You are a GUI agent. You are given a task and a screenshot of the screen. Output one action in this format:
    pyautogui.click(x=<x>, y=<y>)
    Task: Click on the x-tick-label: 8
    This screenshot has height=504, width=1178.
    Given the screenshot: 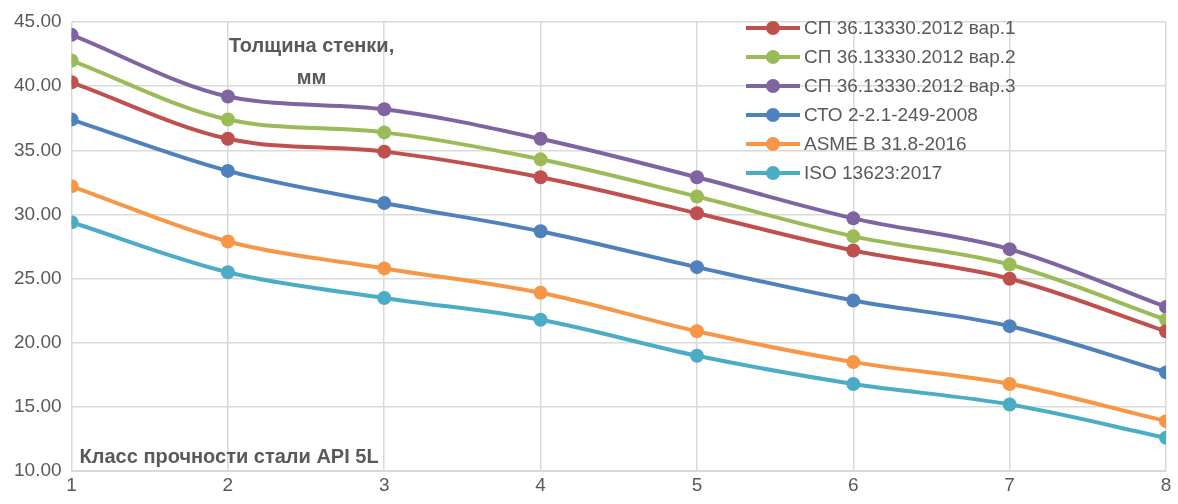 What is the action you would take?
    pyautogui.click(x=1166, y=484)
    